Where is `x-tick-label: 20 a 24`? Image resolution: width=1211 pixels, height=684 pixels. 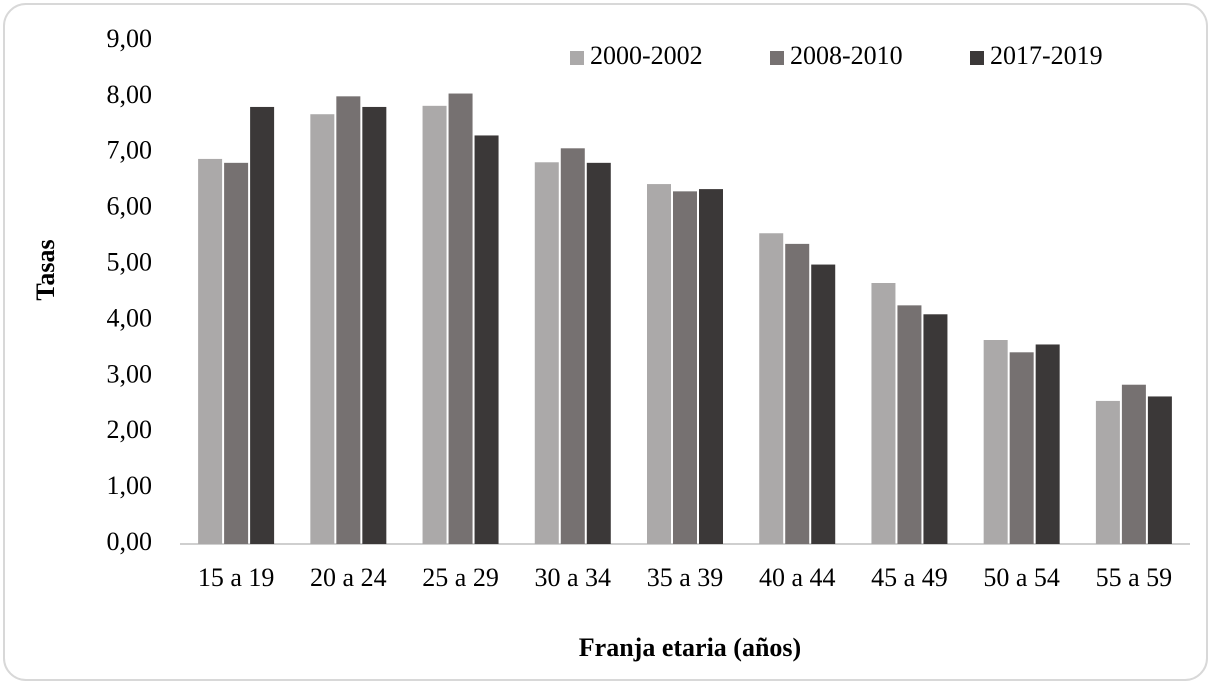 x-tick-label: 20 a 24 is located at coordinates (348, 577).